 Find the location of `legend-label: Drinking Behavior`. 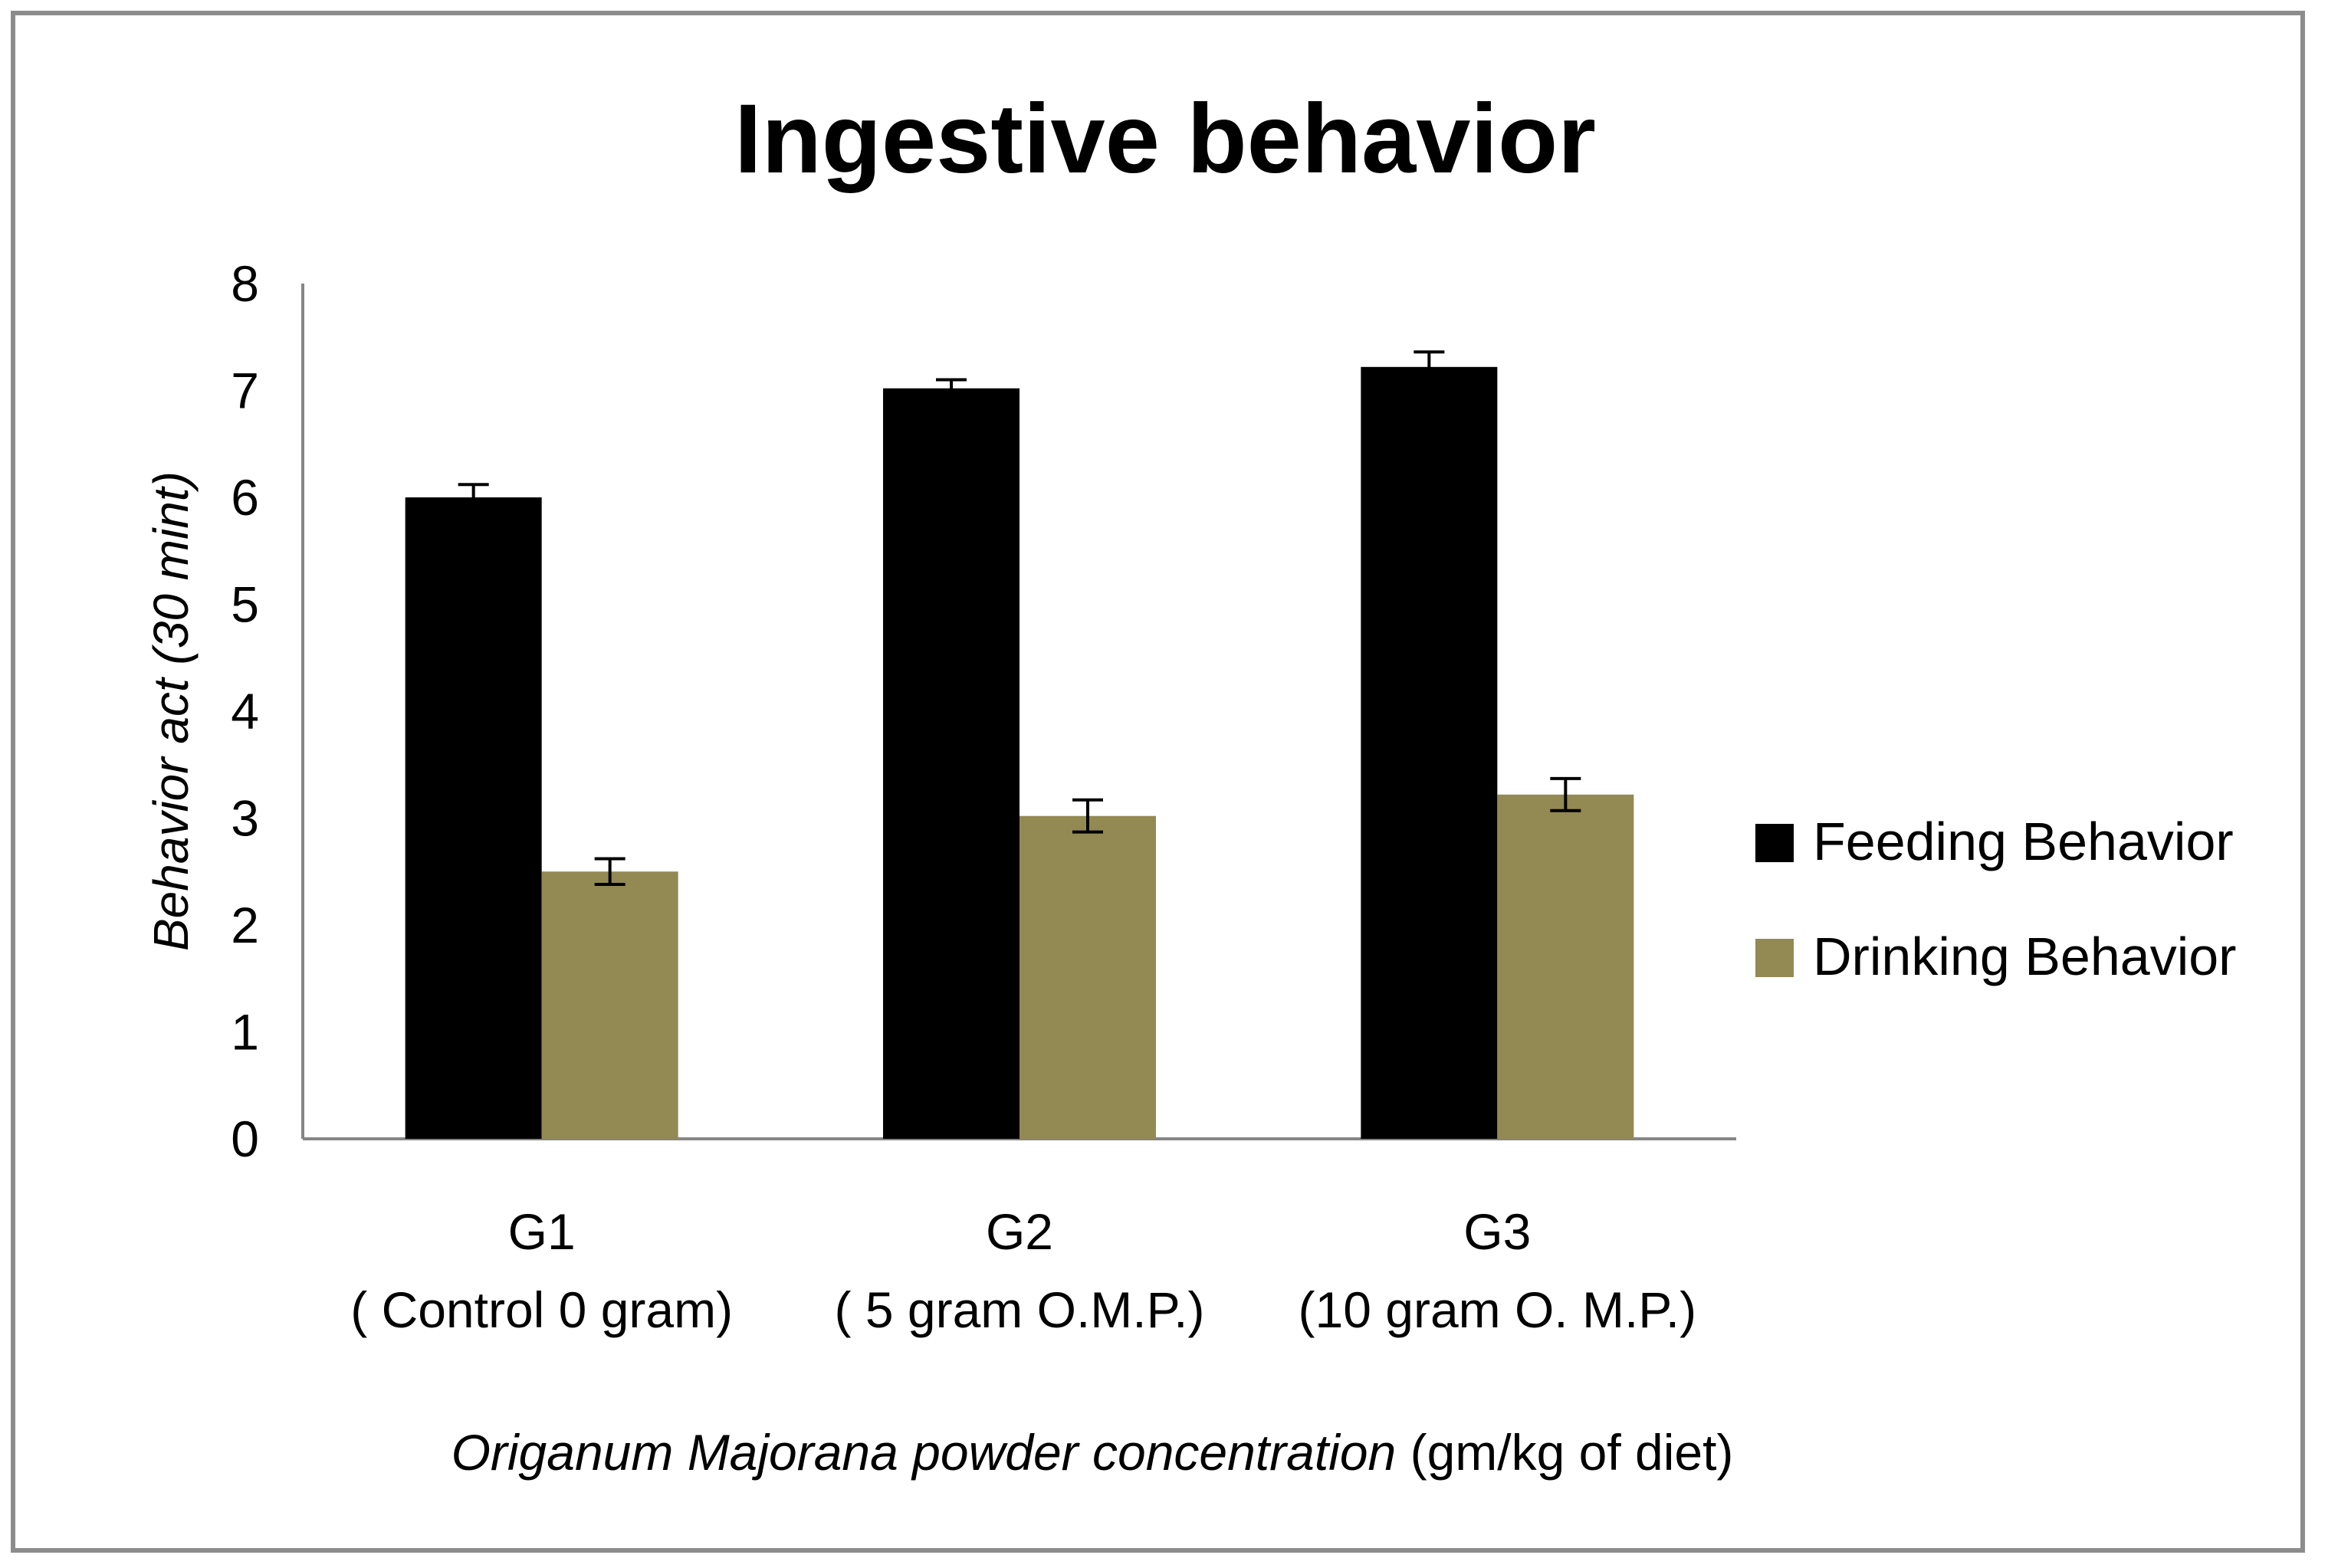

legend-label: Drinking Behavior is located at coordinates (2024, 956).